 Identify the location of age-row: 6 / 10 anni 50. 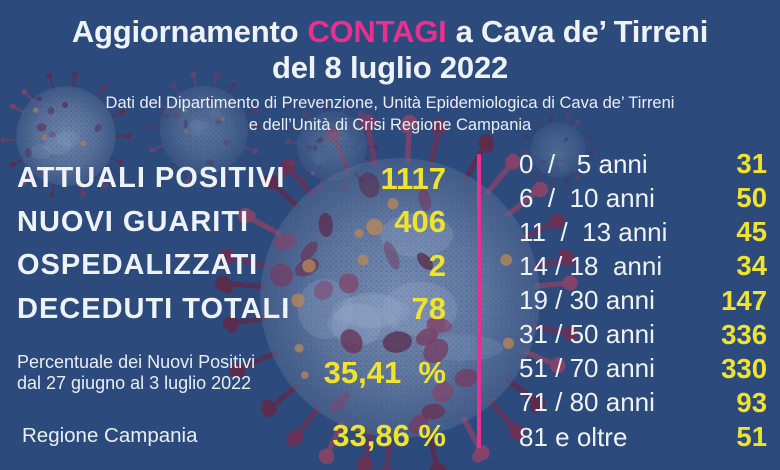
(643, 198).